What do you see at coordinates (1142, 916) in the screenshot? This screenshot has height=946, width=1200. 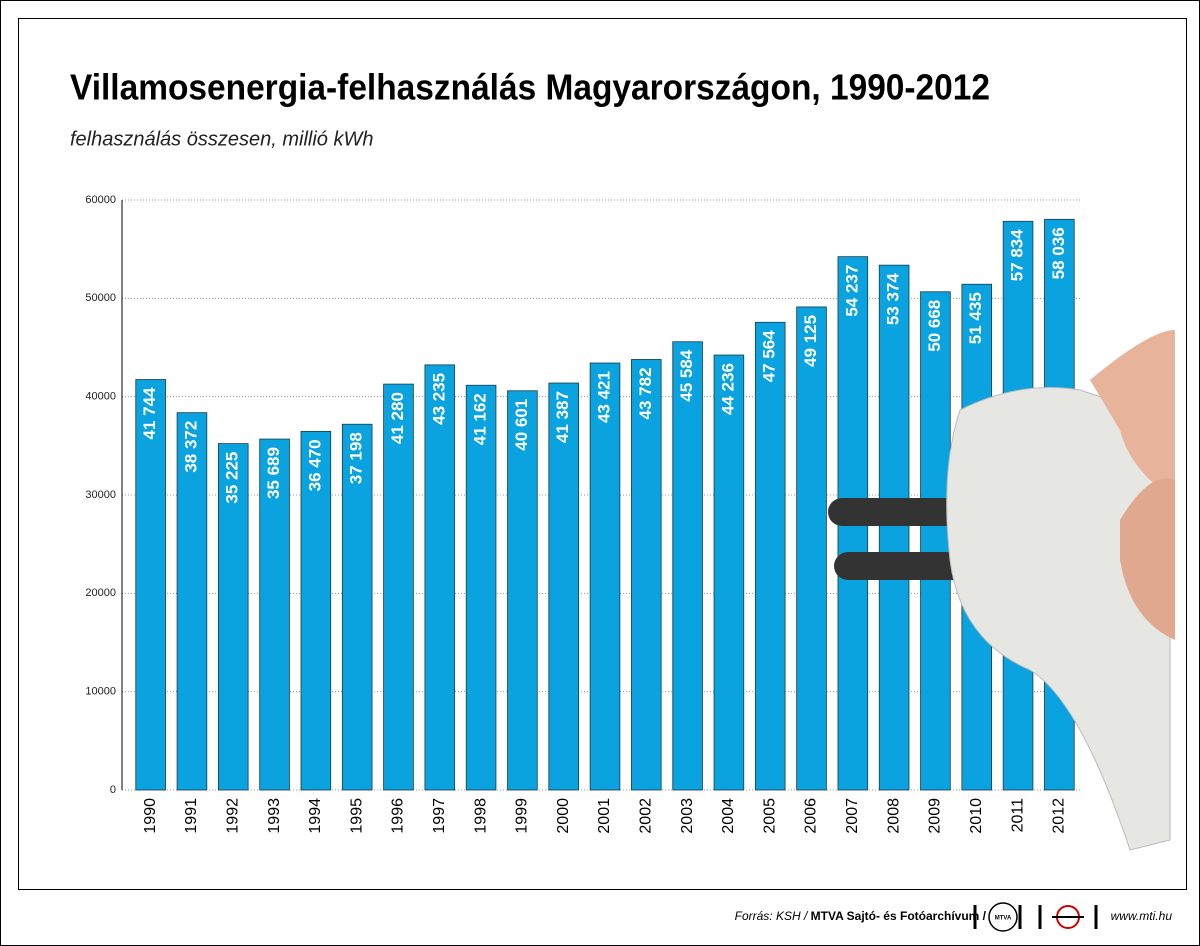 I see `website: www.mti.hu` at bounding box center [1142, 916].